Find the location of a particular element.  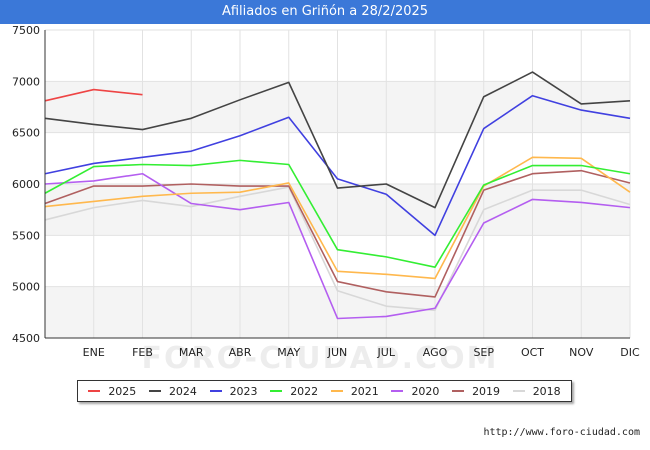

legend-item-2025: 2025 is located at coordinates (112, 391).